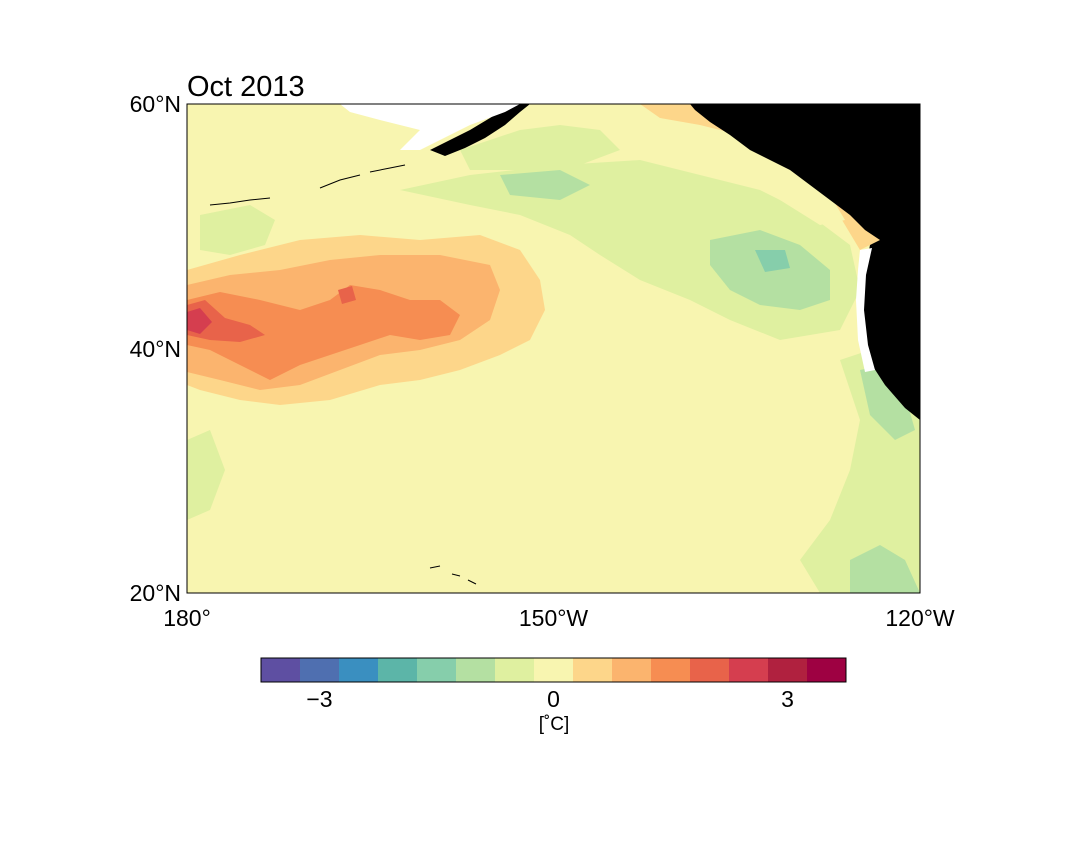 This screenshot has width=1080, height=864. Describe the element at coordinates (920, 618) in the screenshot. I see `lon-tick-label: 120°W` at that location.